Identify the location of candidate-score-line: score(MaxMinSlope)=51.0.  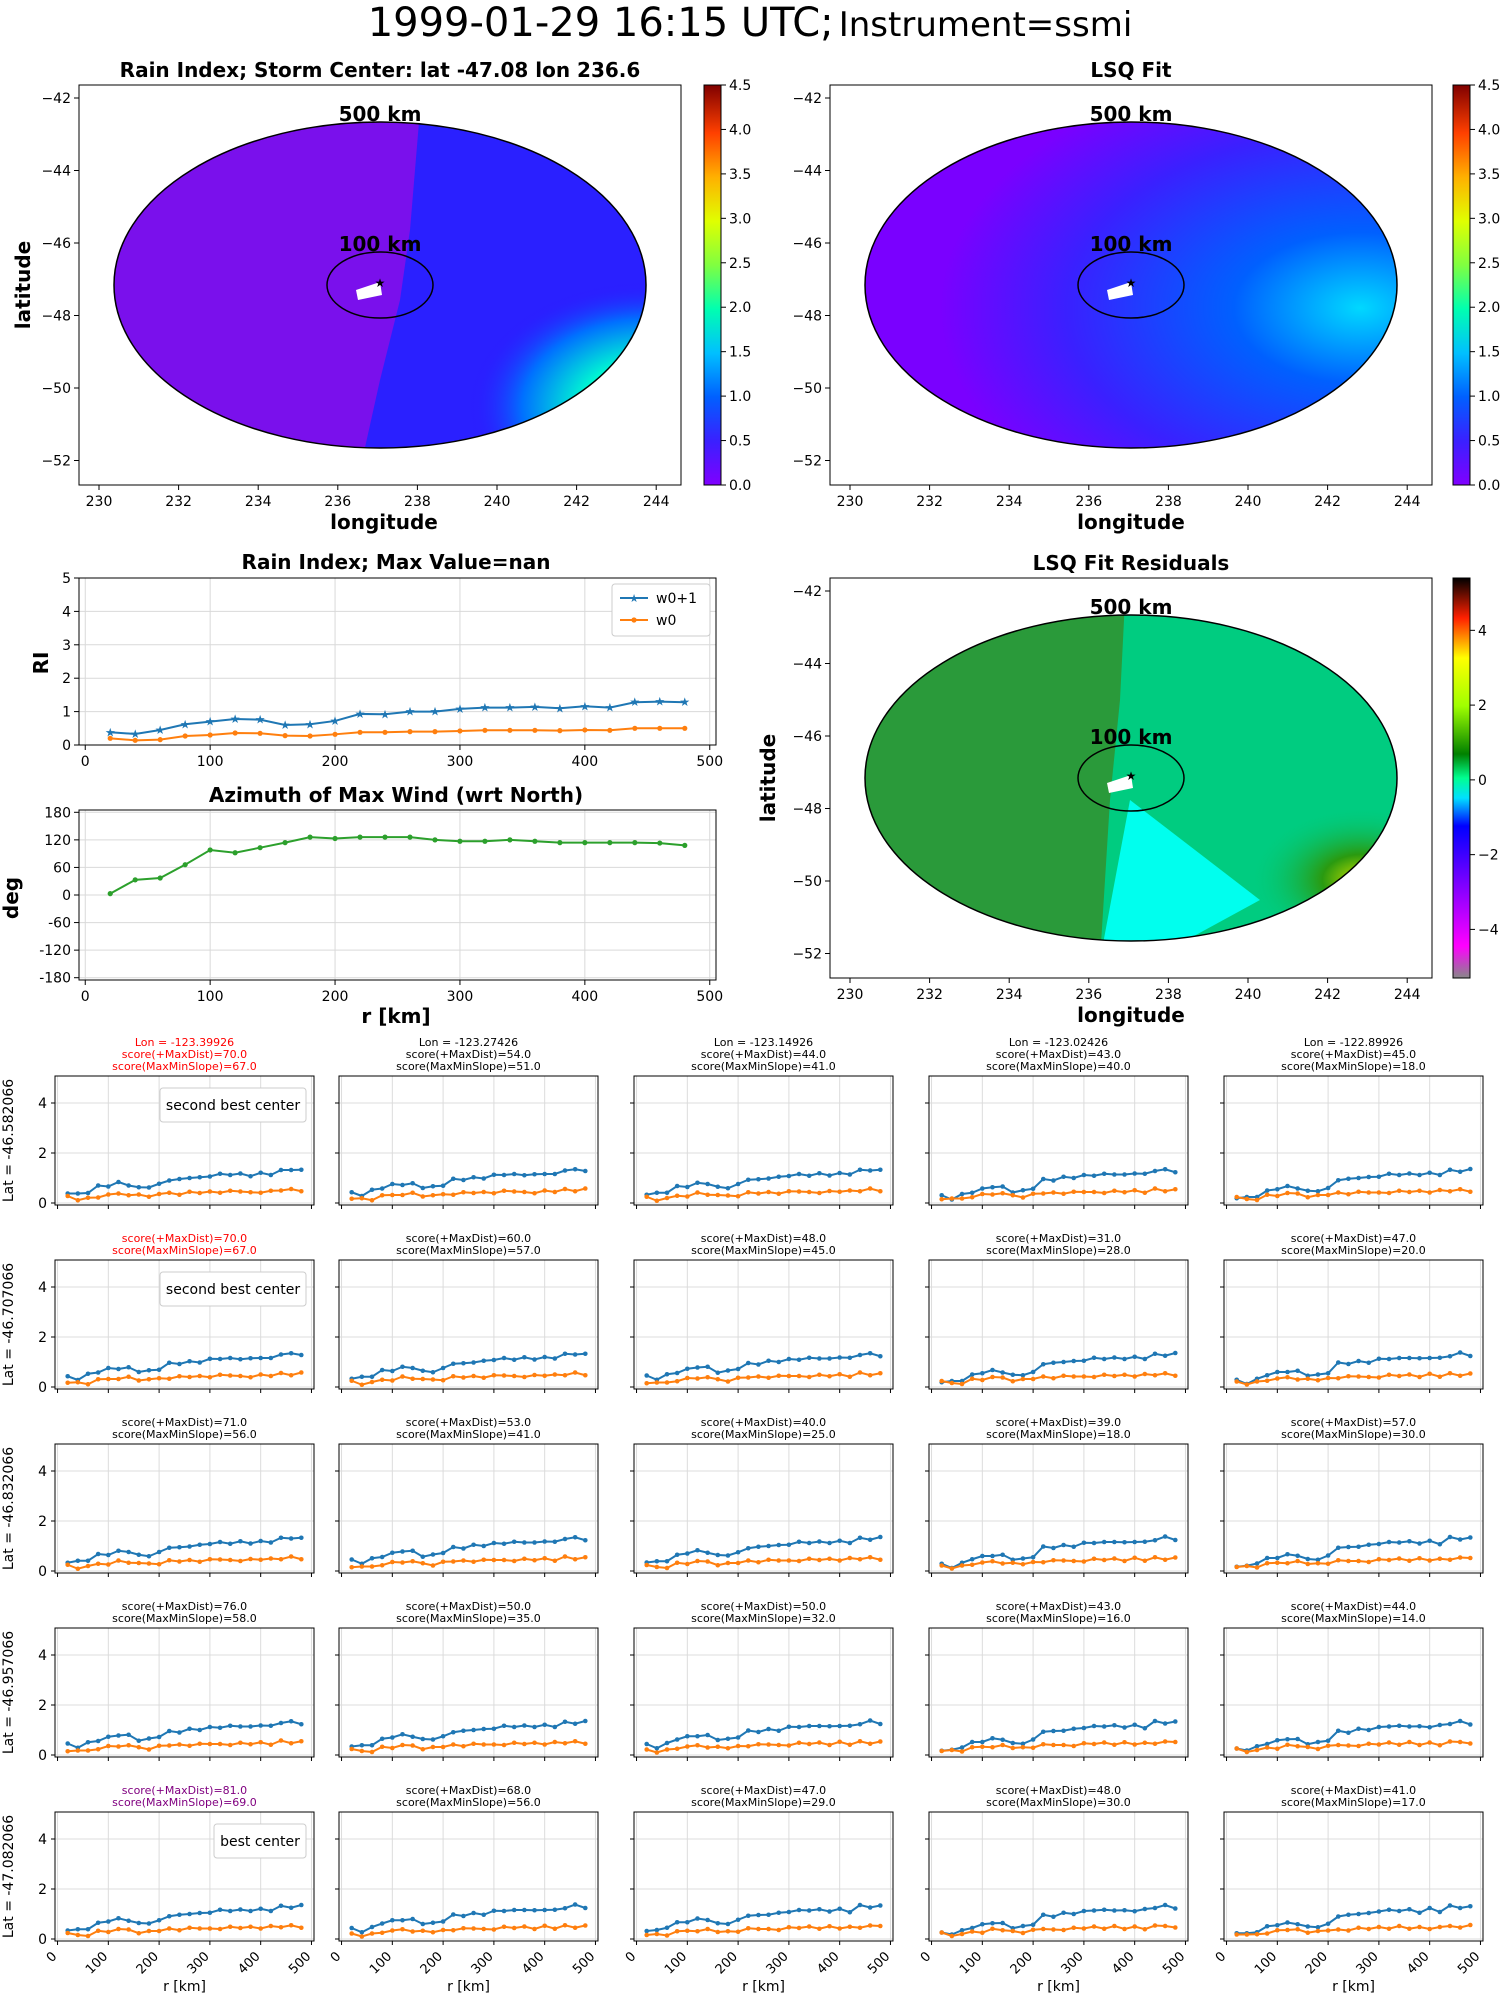
(468, 1066).